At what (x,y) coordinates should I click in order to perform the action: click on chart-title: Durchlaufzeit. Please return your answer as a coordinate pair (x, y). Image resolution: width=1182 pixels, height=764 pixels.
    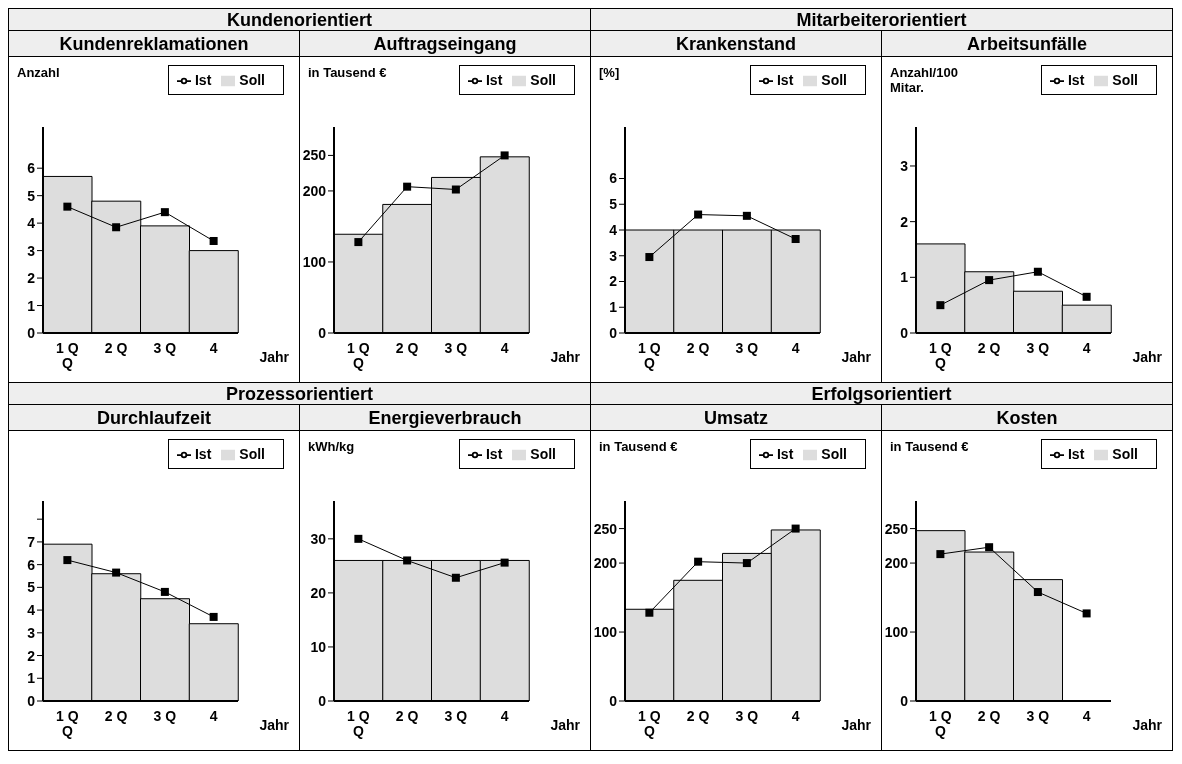
    Looking at the image, I should click on (154, 418).